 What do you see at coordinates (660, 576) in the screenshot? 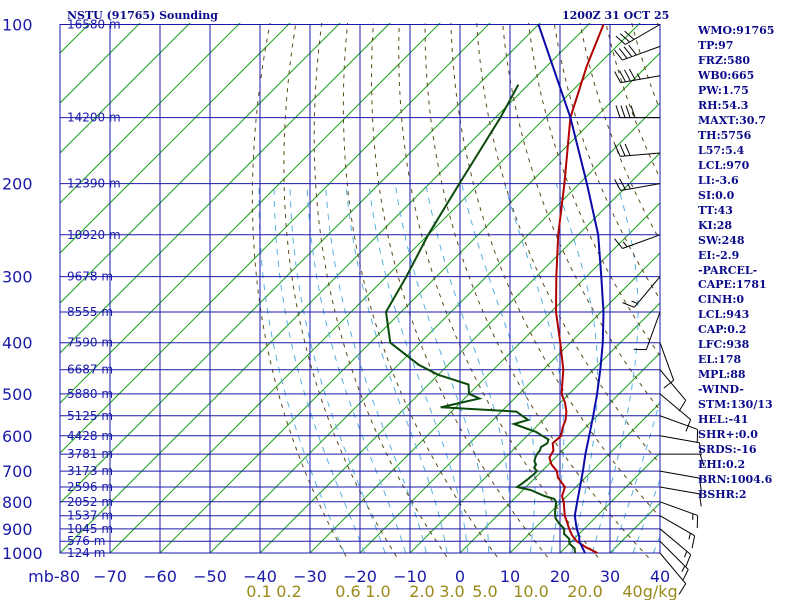
I see `temperature-tick-label: 40` at bounding box center [660, 576].